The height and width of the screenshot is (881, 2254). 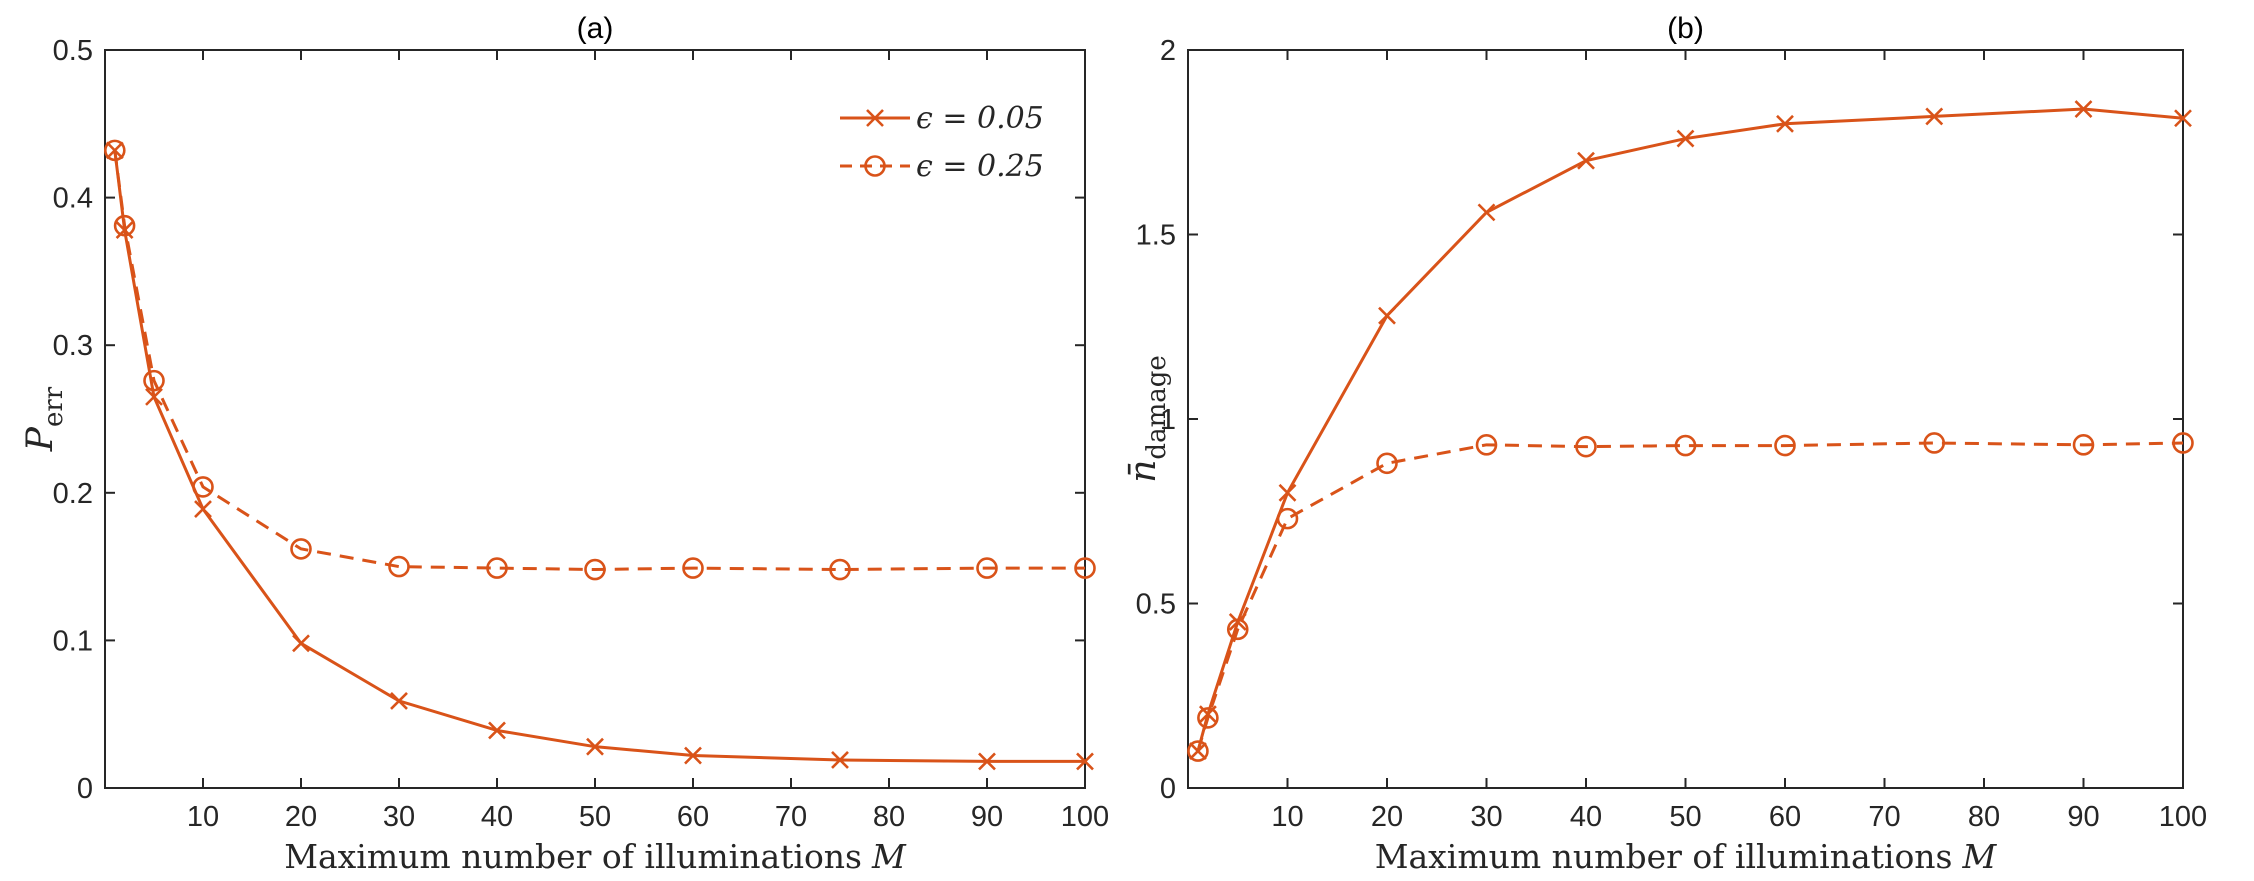 What do you see at coordinates (980, 118) in the screenshot?
I see `legend-label: ϵ = 0.05` at bounding box center [980, 118].